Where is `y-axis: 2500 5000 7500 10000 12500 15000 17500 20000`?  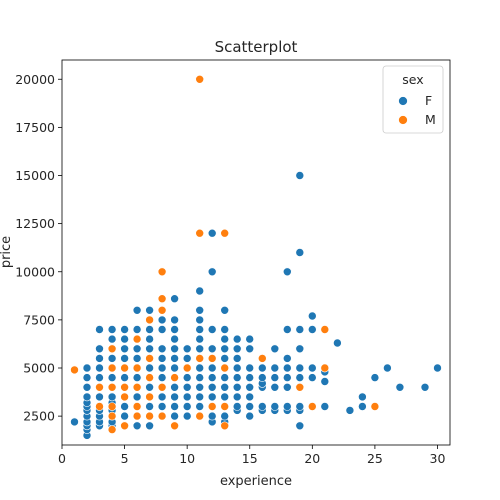 y-axis: 2500 5000 7500 10000 12500 15000 17500 20000 is located at coordinates (38, 248).